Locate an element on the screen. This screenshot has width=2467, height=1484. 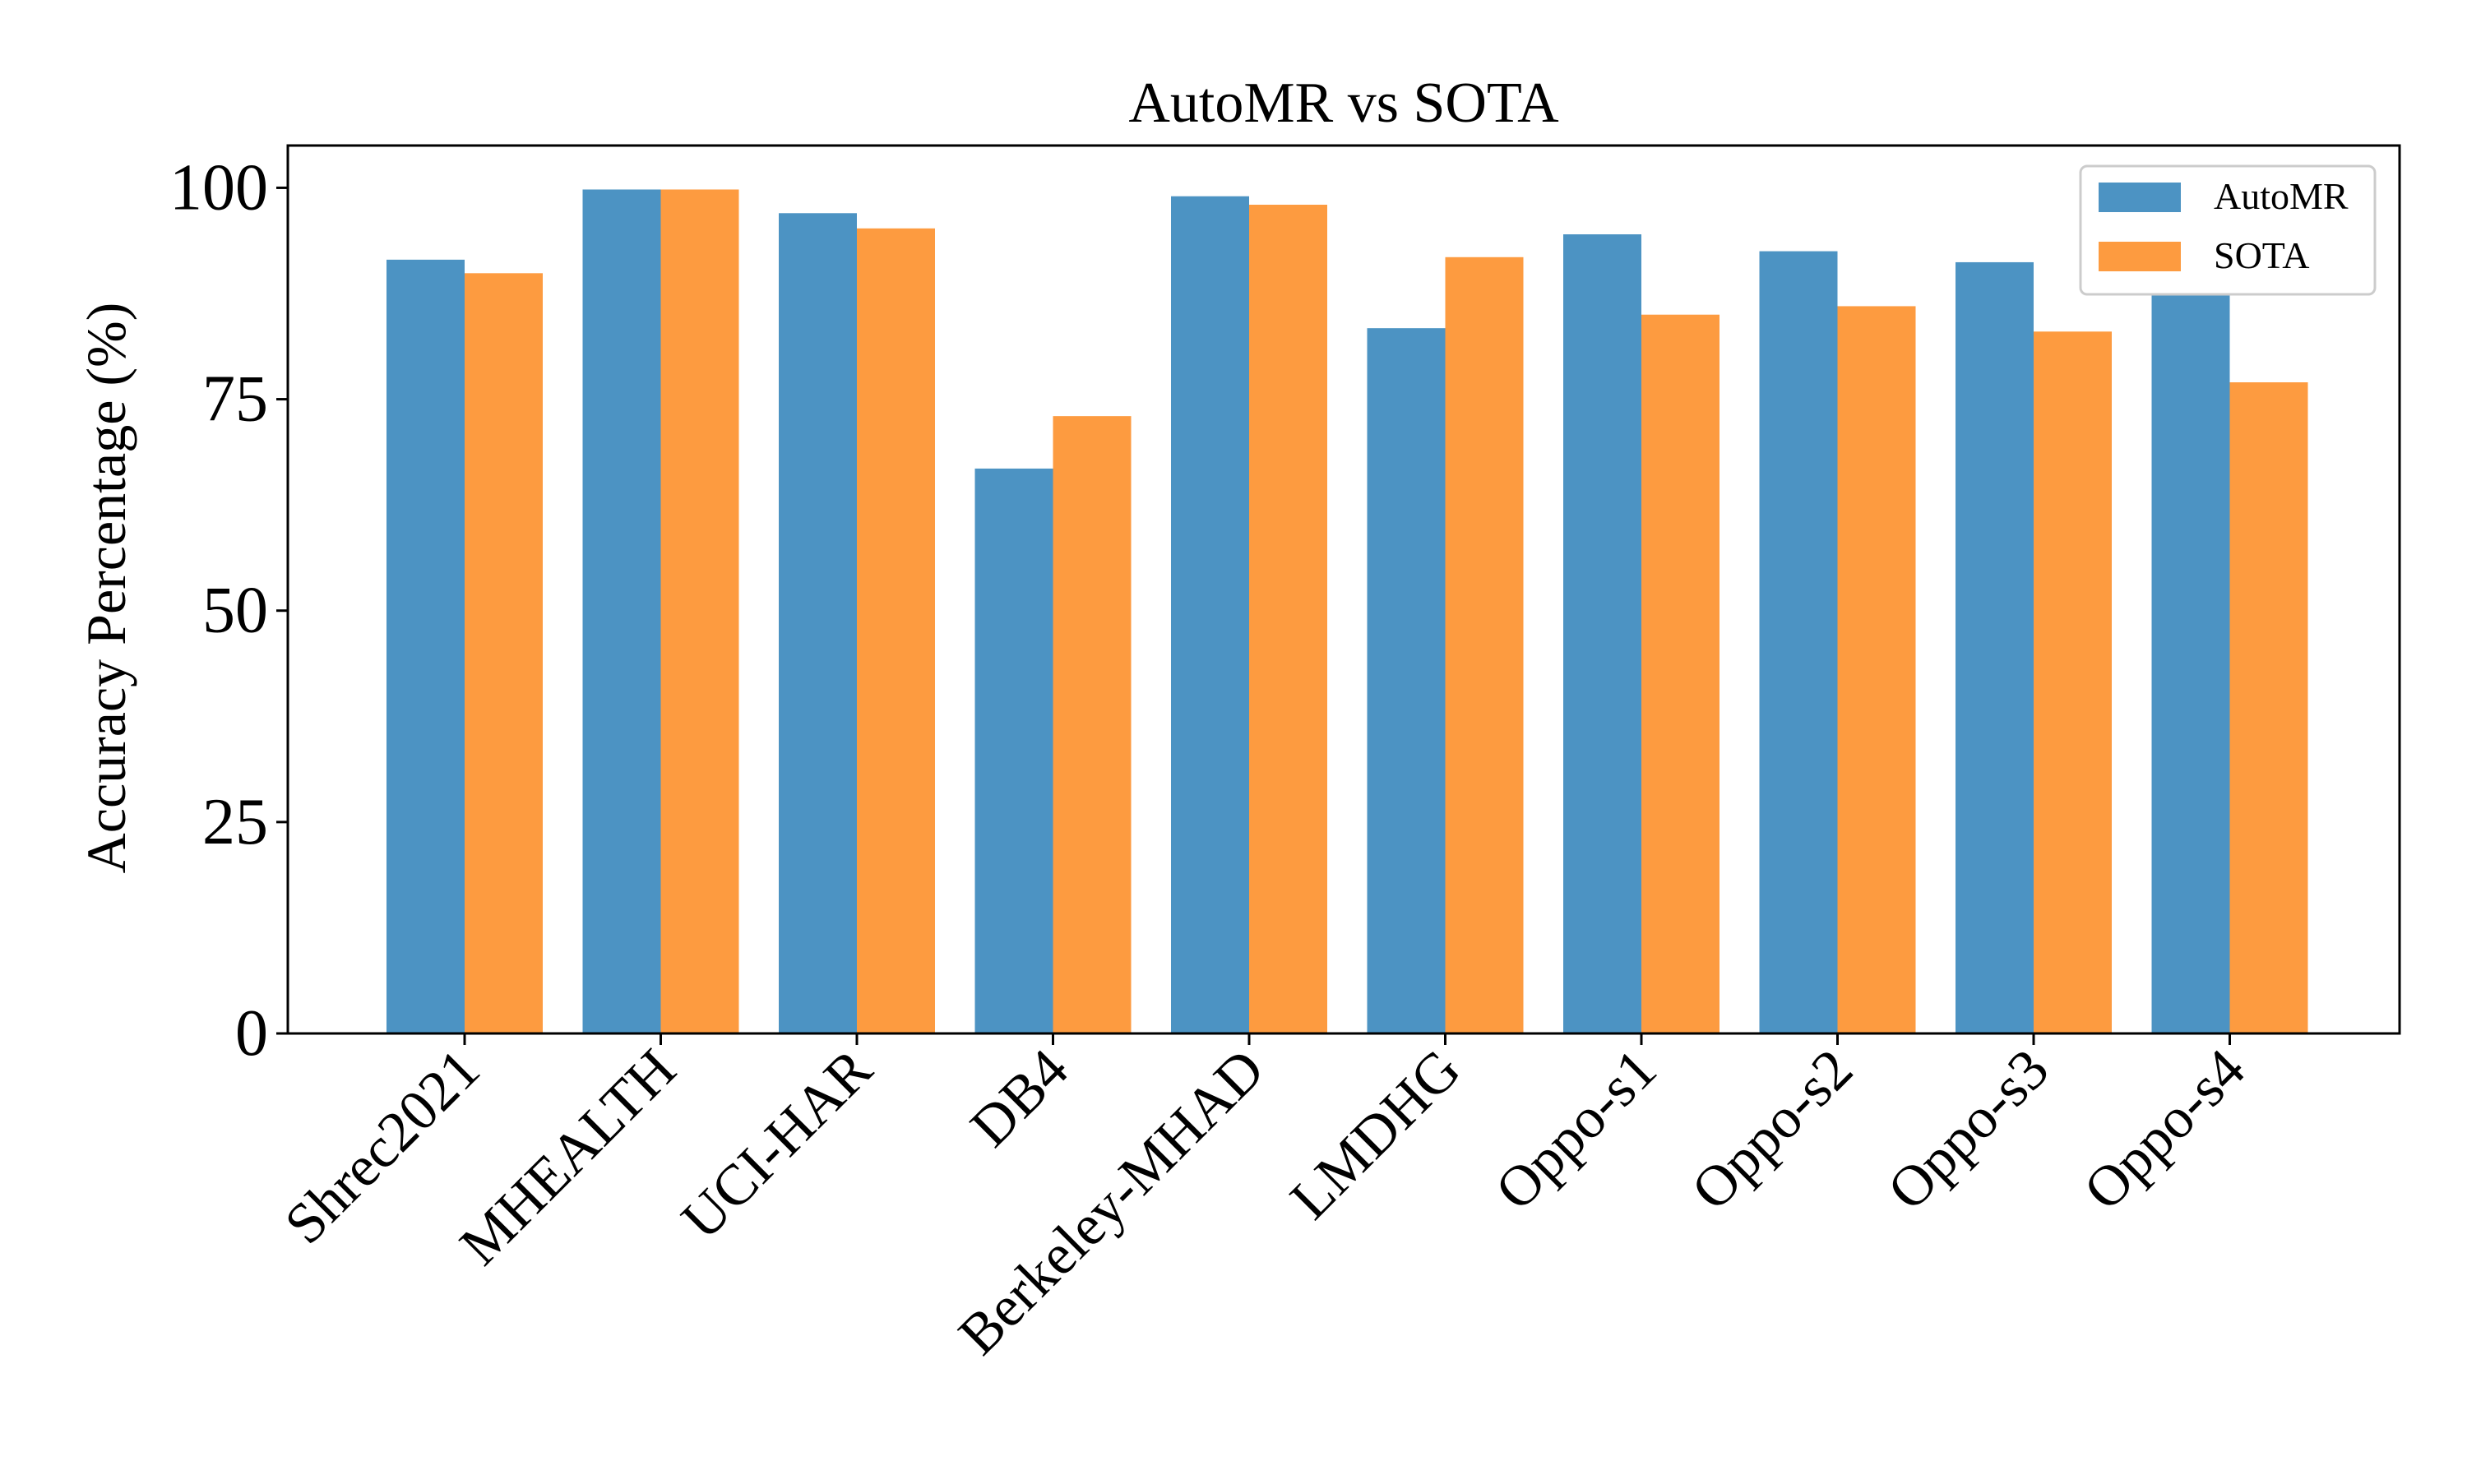
x-tick-label: UCI-HAR is located at coordinates (778, 1145).